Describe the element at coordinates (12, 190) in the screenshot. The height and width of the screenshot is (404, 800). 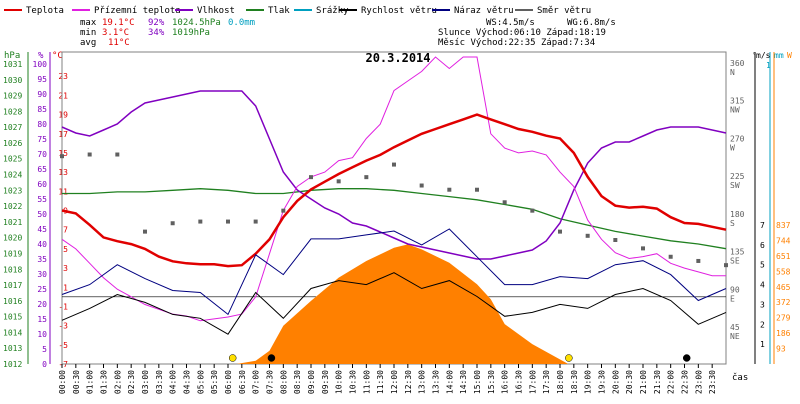
I see `pressure-tick: 1023` at that location.